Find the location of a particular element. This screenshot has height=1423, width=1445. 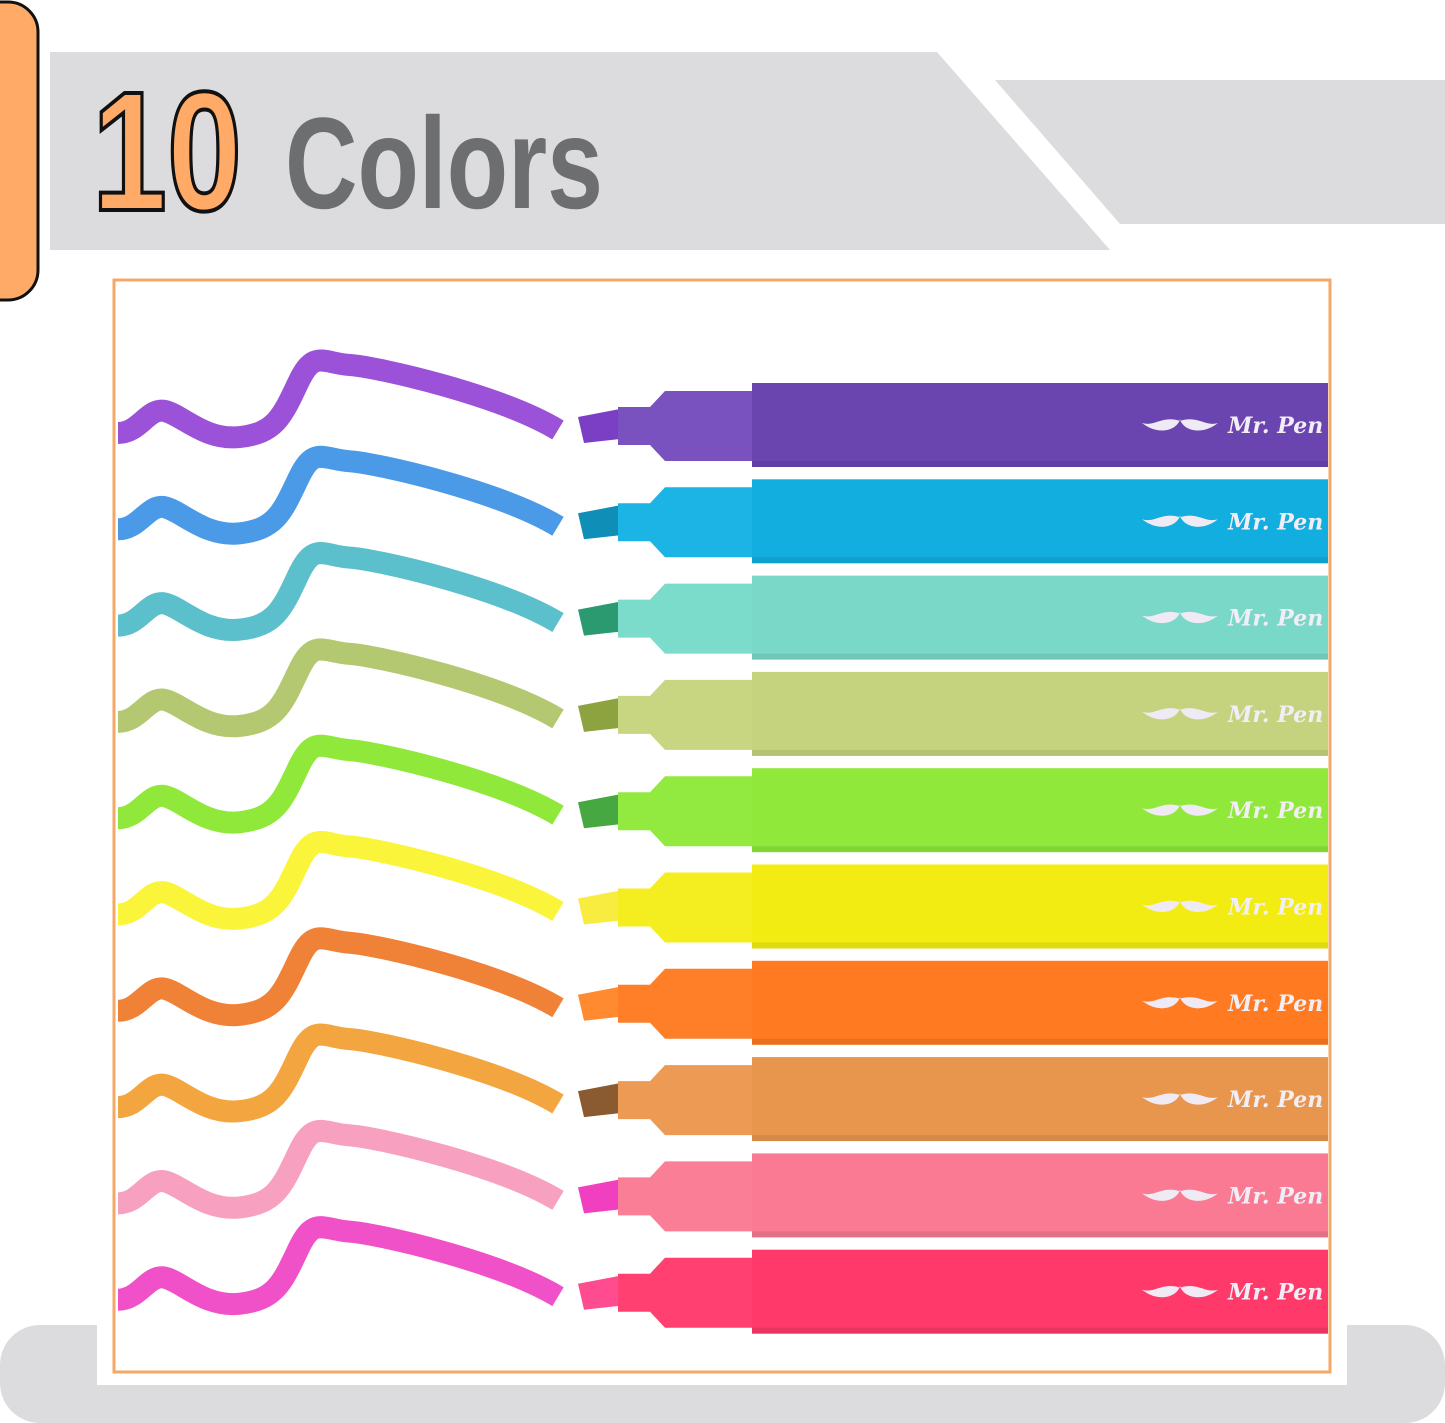

color-count: 10 is located at coordinates (167, 152).